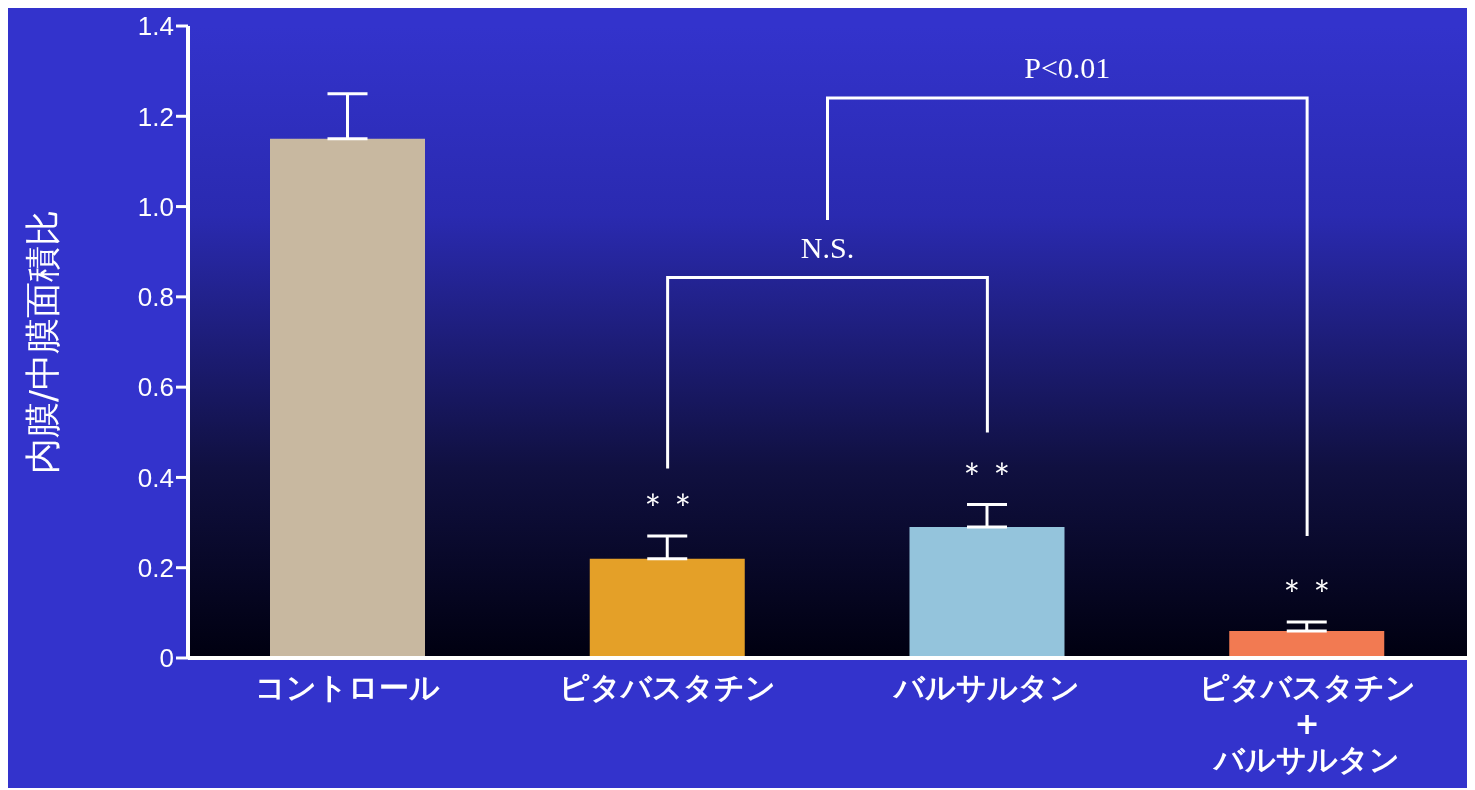 Image resolution: width=1475 pixels, height=790 pixels. I want to click on x-tick-label: ピタバスタチン, so click(668, 687).